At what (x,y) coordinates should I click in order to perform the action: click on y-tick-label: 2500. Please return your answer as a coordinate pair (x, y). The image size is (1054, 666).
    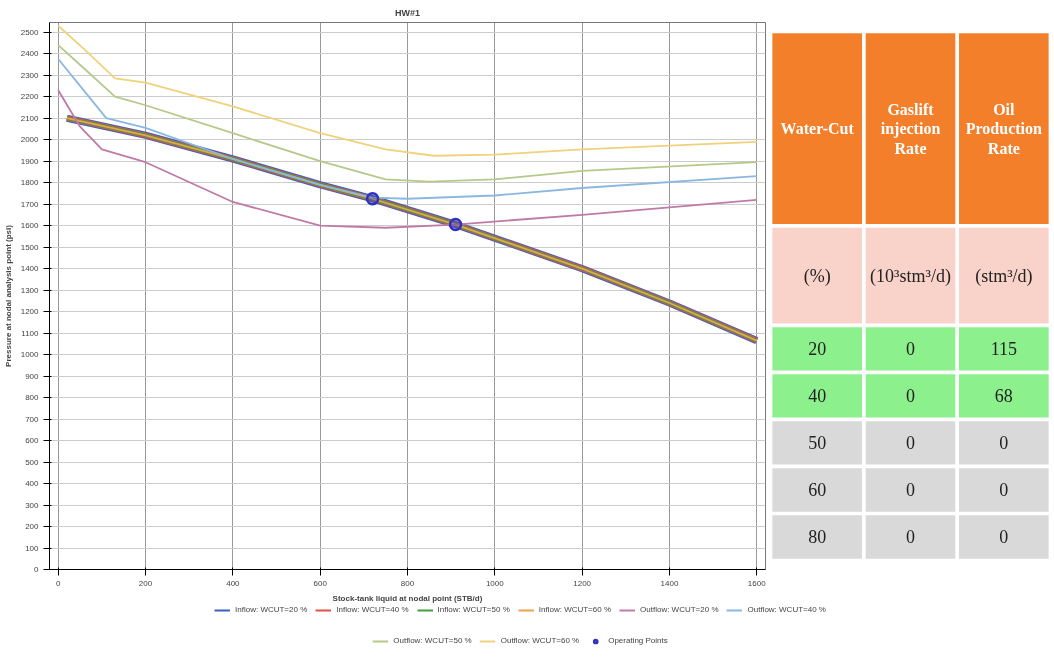
    Looking at the image, I should click on (30, 32).